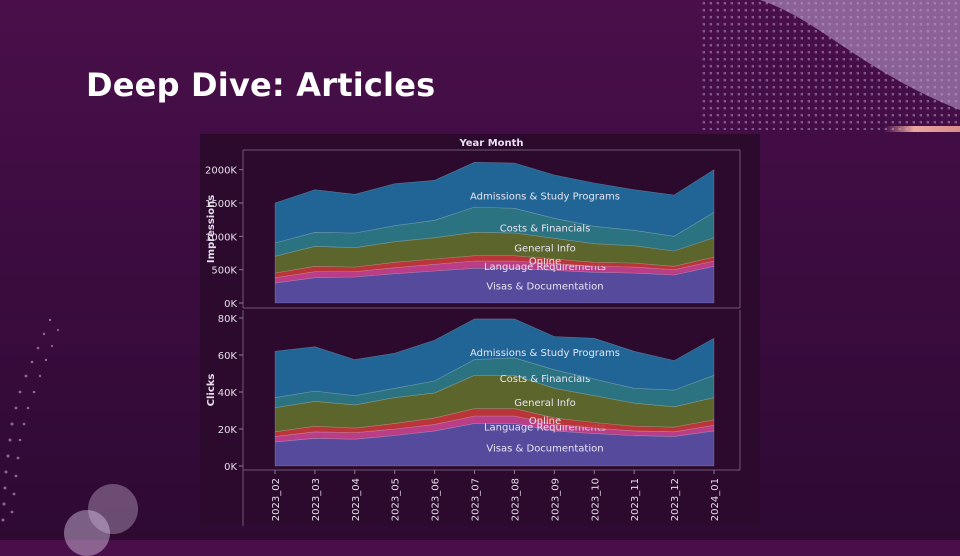 The width and height of the screenshot is (960, 556). What do you see at coordinates (316, 499) in the screenshot?
I see `x-tick-label: 2023_03` at bounding box center [316, 499].